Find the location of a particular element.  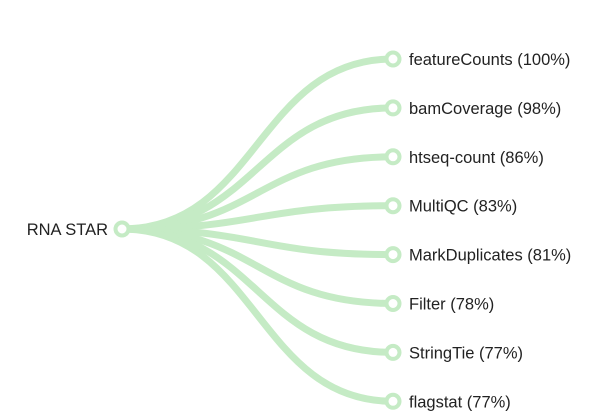

target-node-multiqc: MultiQC (83%) is located at coordinates (451, 206).